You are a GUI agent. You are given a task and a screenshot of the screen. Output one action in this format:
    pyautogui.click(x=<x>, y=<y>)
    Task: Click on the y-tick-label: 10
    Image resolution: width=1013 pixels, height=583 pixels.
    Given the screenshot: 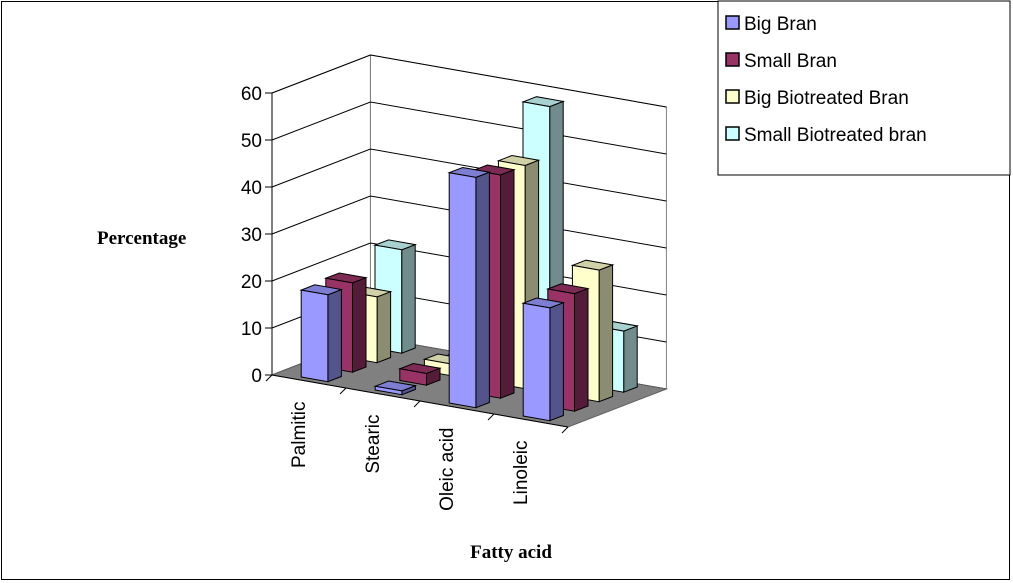 What is the action you would take?
    pyautogui.click(x=251, y=329)
    